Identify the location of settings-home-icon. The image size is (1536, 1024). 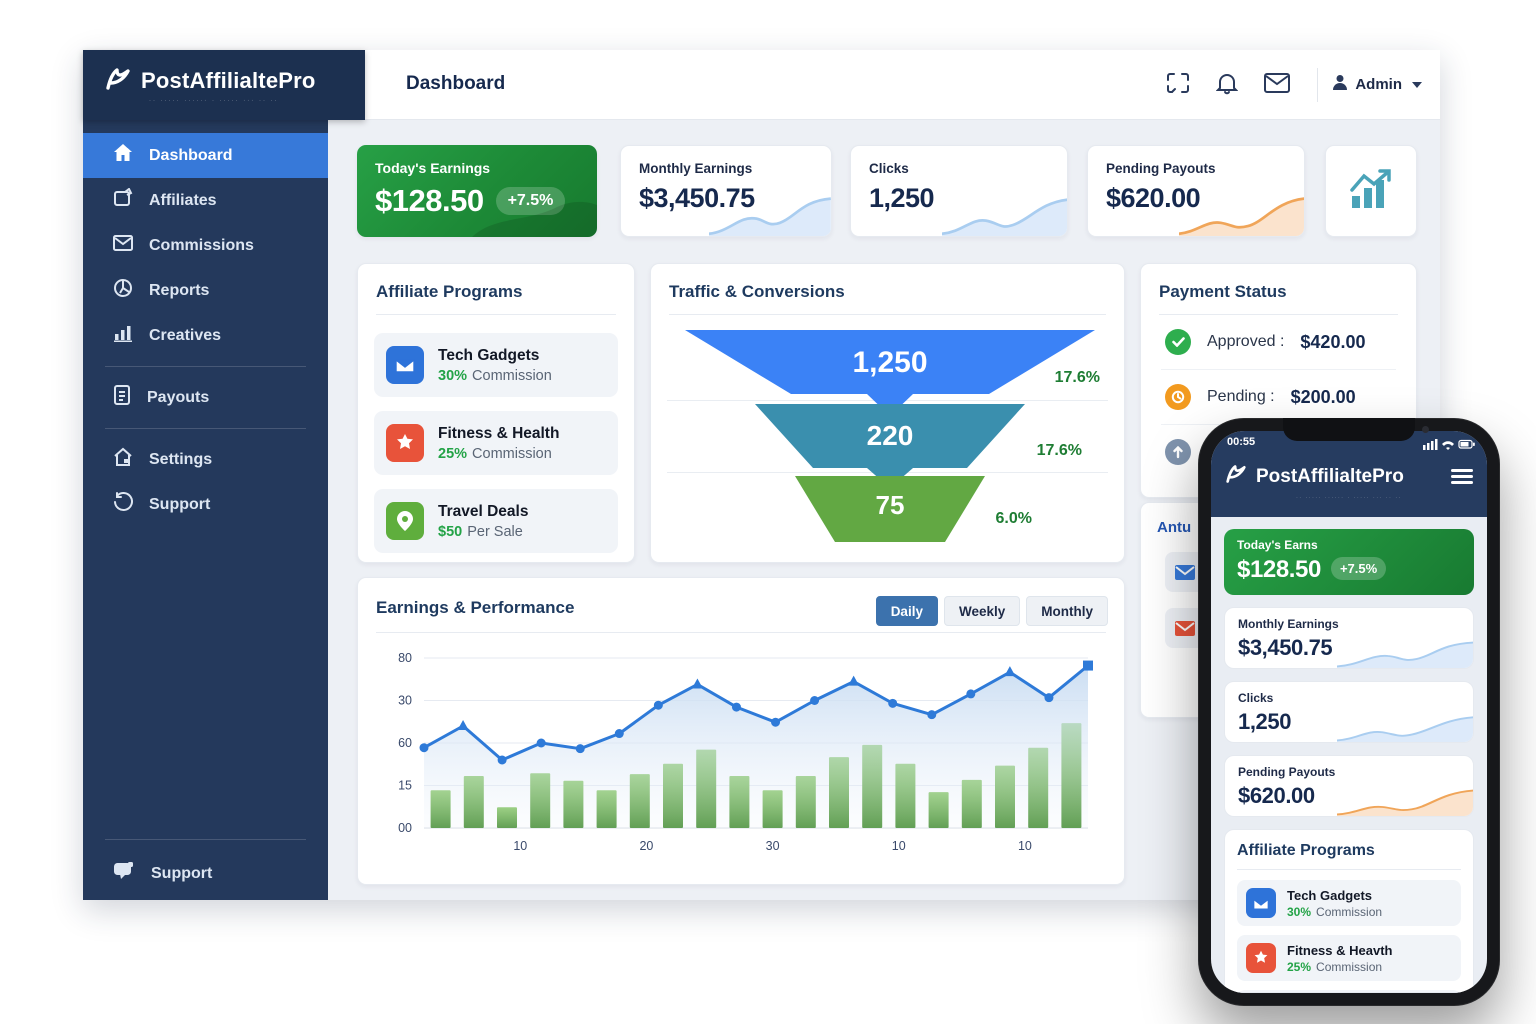
(123, 459).